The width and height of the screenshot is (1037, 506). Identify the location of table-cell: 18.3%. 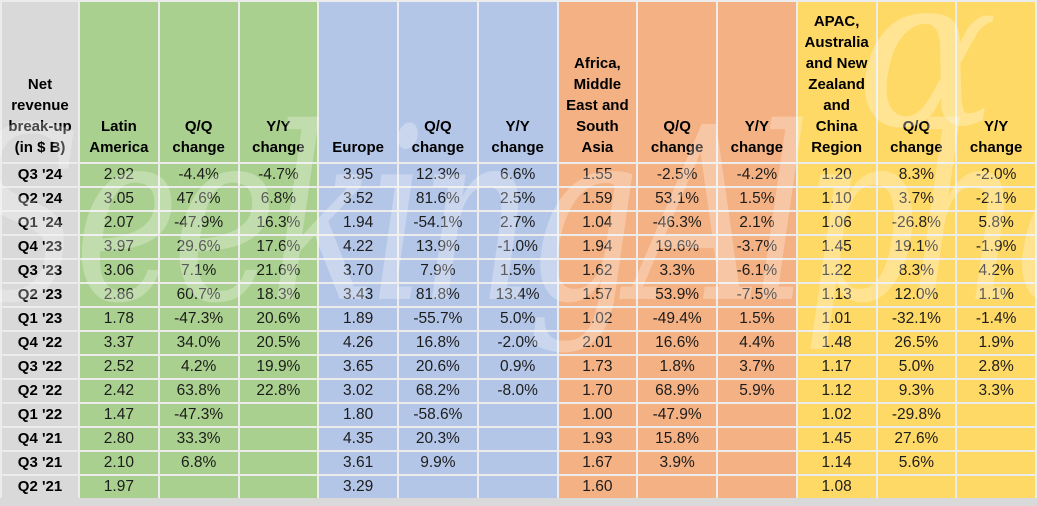
(278, 295).